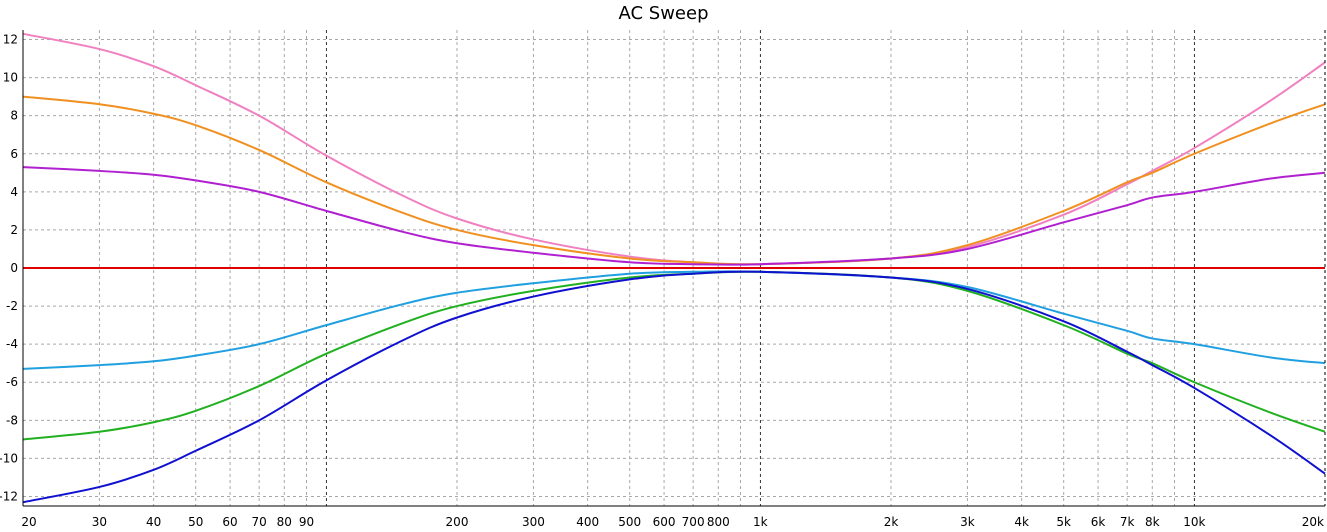 This screenshot has width=1327, height=532. Describe the element at coordinates (12, 382) in the screenshot. I see `y-tick-label: -6` at that location.